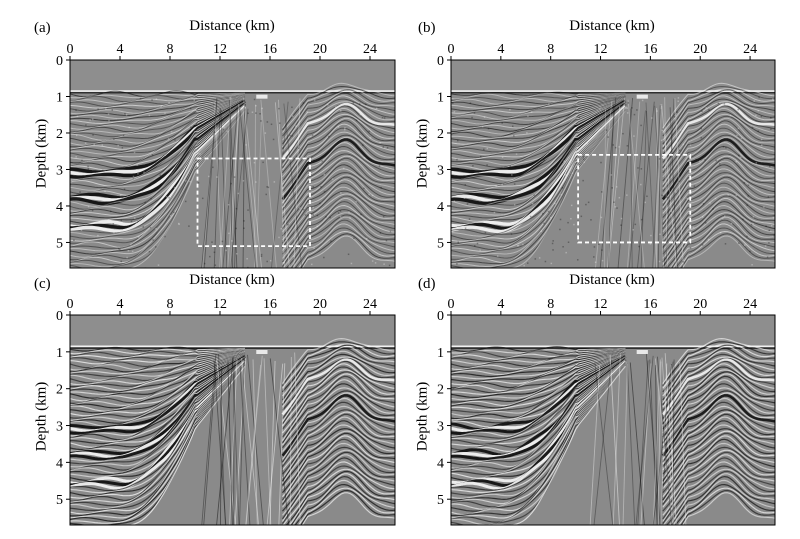  Describe the element at coordinates (42, 28) in the screenshot. I see `panel-tag: (a)` at that location.